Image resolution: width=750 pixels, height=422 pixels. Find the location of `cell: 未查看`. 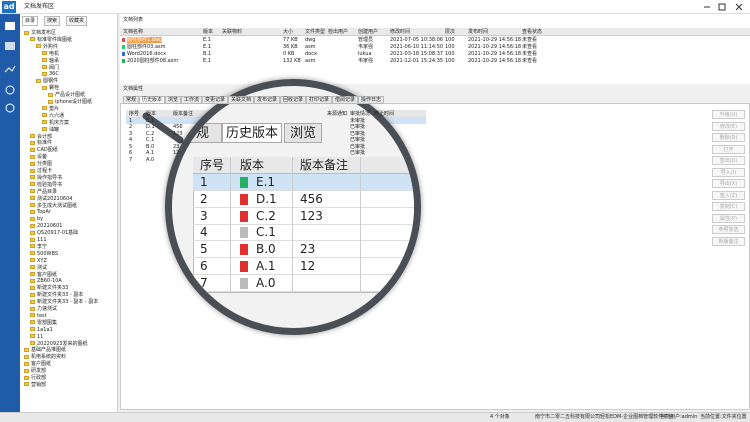

cell: 未查看 is located at coordinates (530, 61).